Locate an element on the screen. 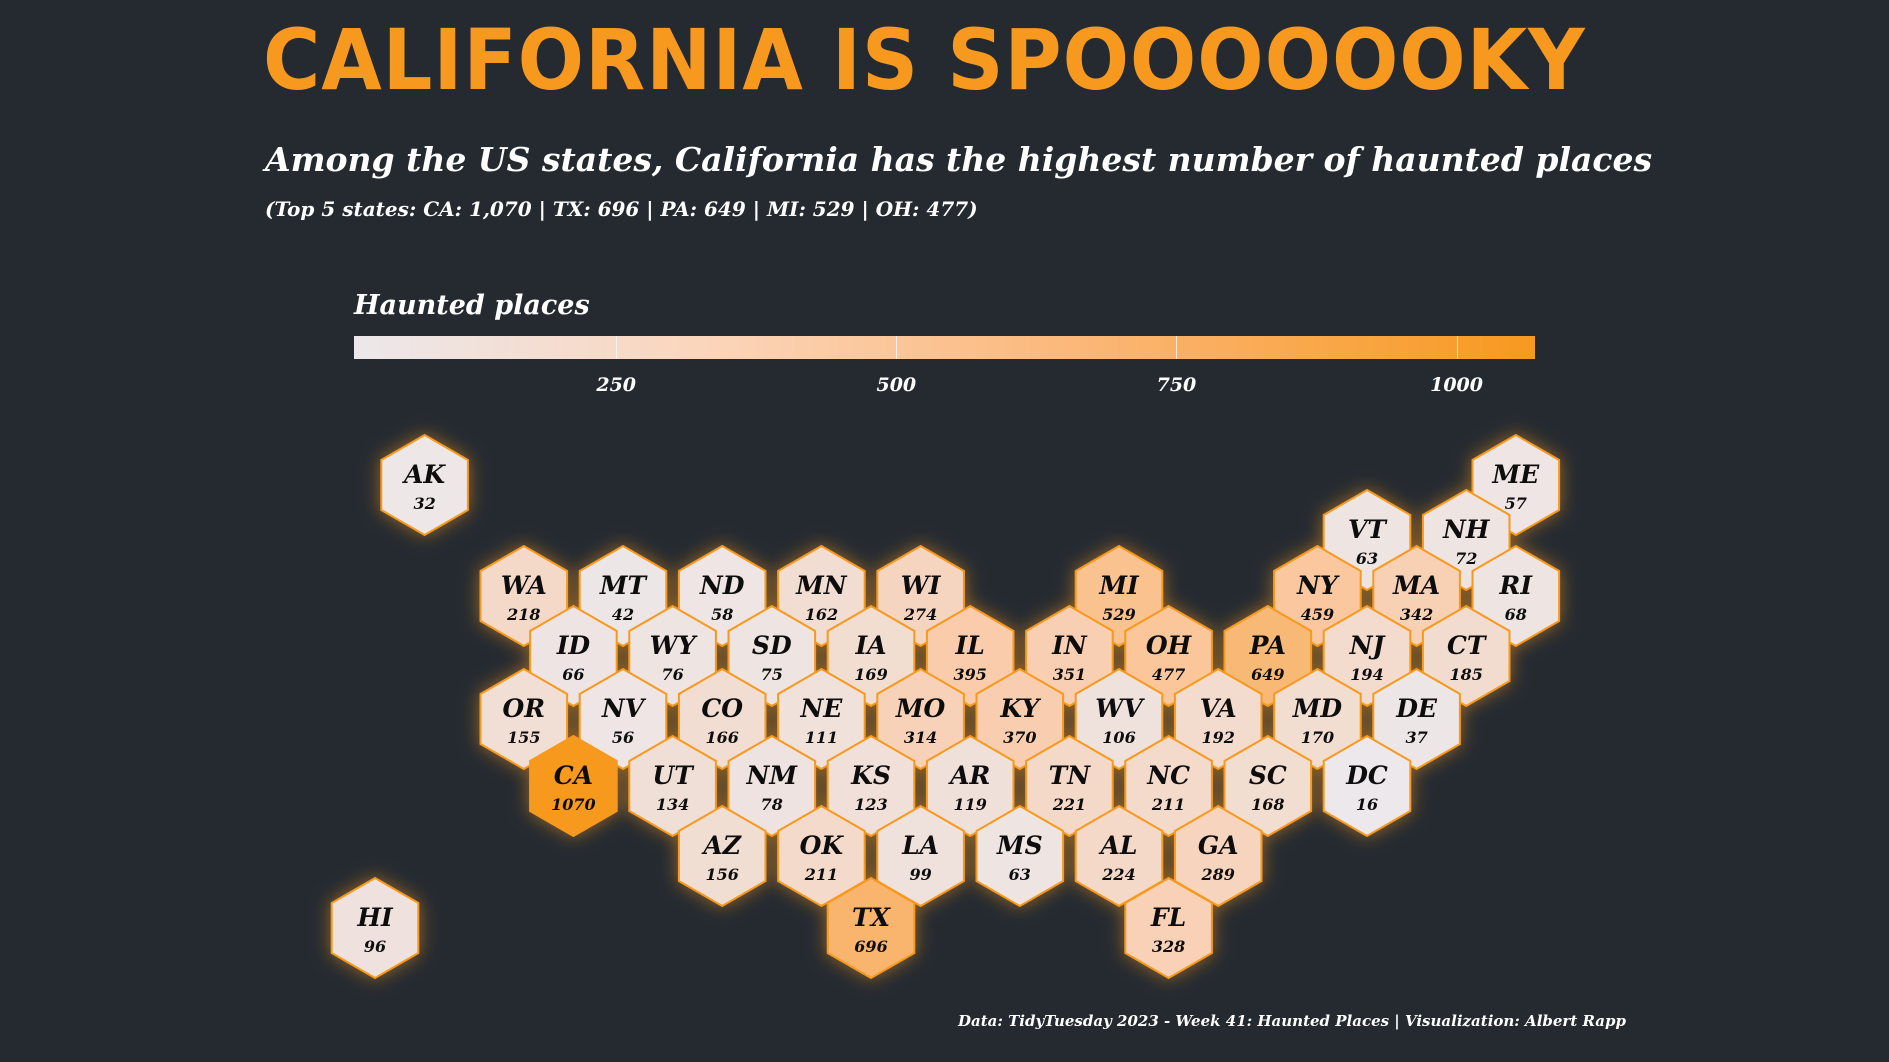 The image size is (1889, 1062). state-hex-nc: NC 211 is located at coordinates (1168, 786).